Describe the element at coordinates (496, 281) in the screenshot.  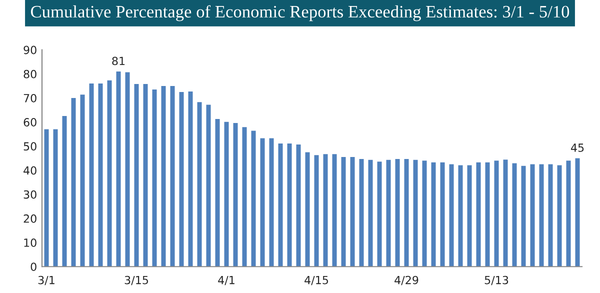
I see `x-tick-label: 5/13` at that location.